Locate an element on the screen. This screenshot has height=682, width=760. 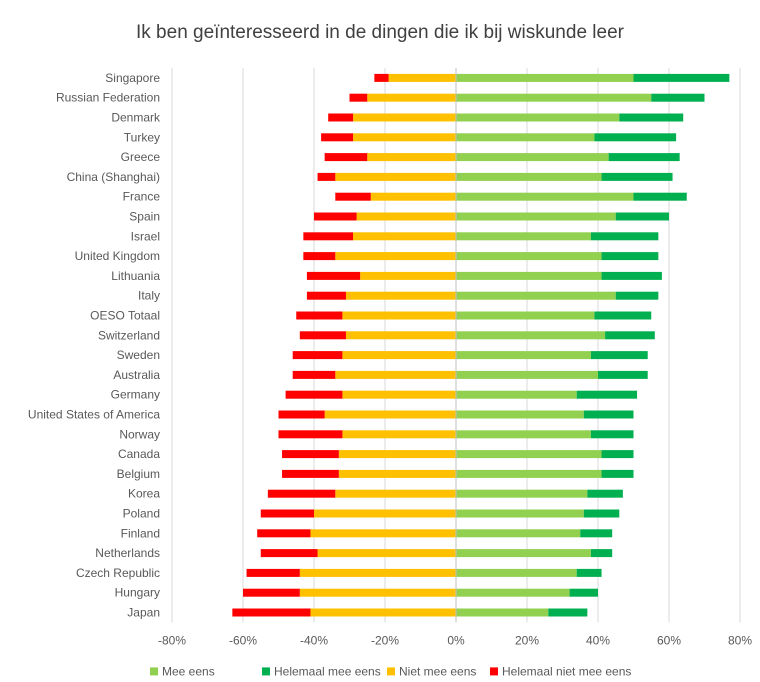
category-label: Netherlands is located at coordinates (127, 553).